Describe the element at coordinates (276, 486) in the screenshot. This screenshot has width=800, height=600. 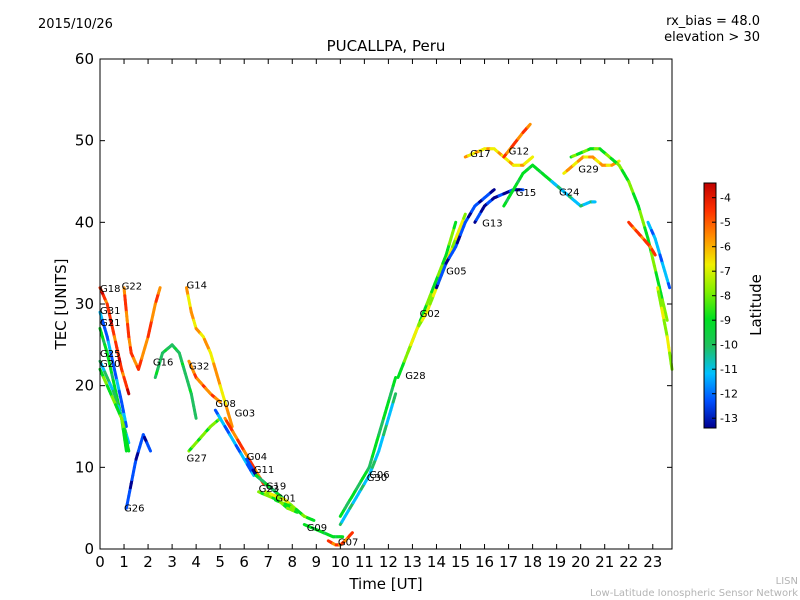
I see `satellite-label-g19: G19` at that location.